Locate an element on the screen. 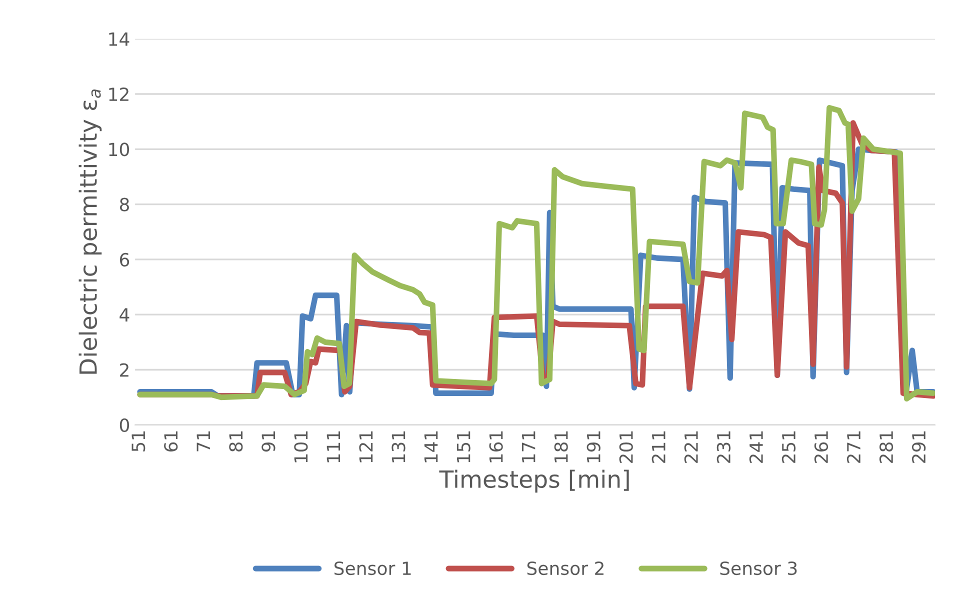 The image size is (958, 607). y-axis-title: Dielectric permittivity ε$_{a}$ is located at coordinates (90, 232).